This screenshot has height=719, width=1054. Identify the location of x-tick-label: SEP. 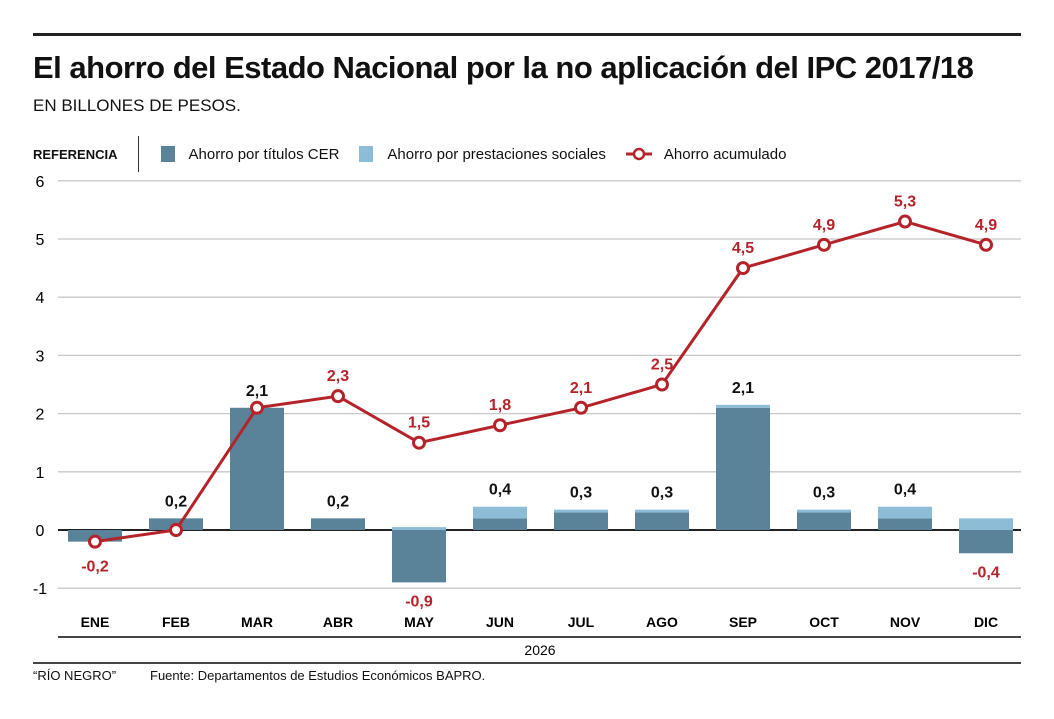
(743, 622).